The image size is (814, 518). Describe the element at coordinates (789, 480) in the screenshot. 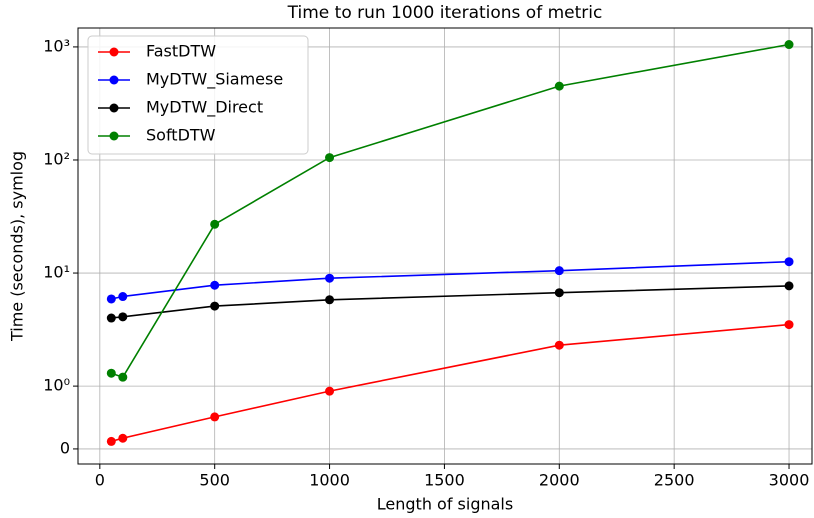

I see `x-tick-label: 3000` at that location.